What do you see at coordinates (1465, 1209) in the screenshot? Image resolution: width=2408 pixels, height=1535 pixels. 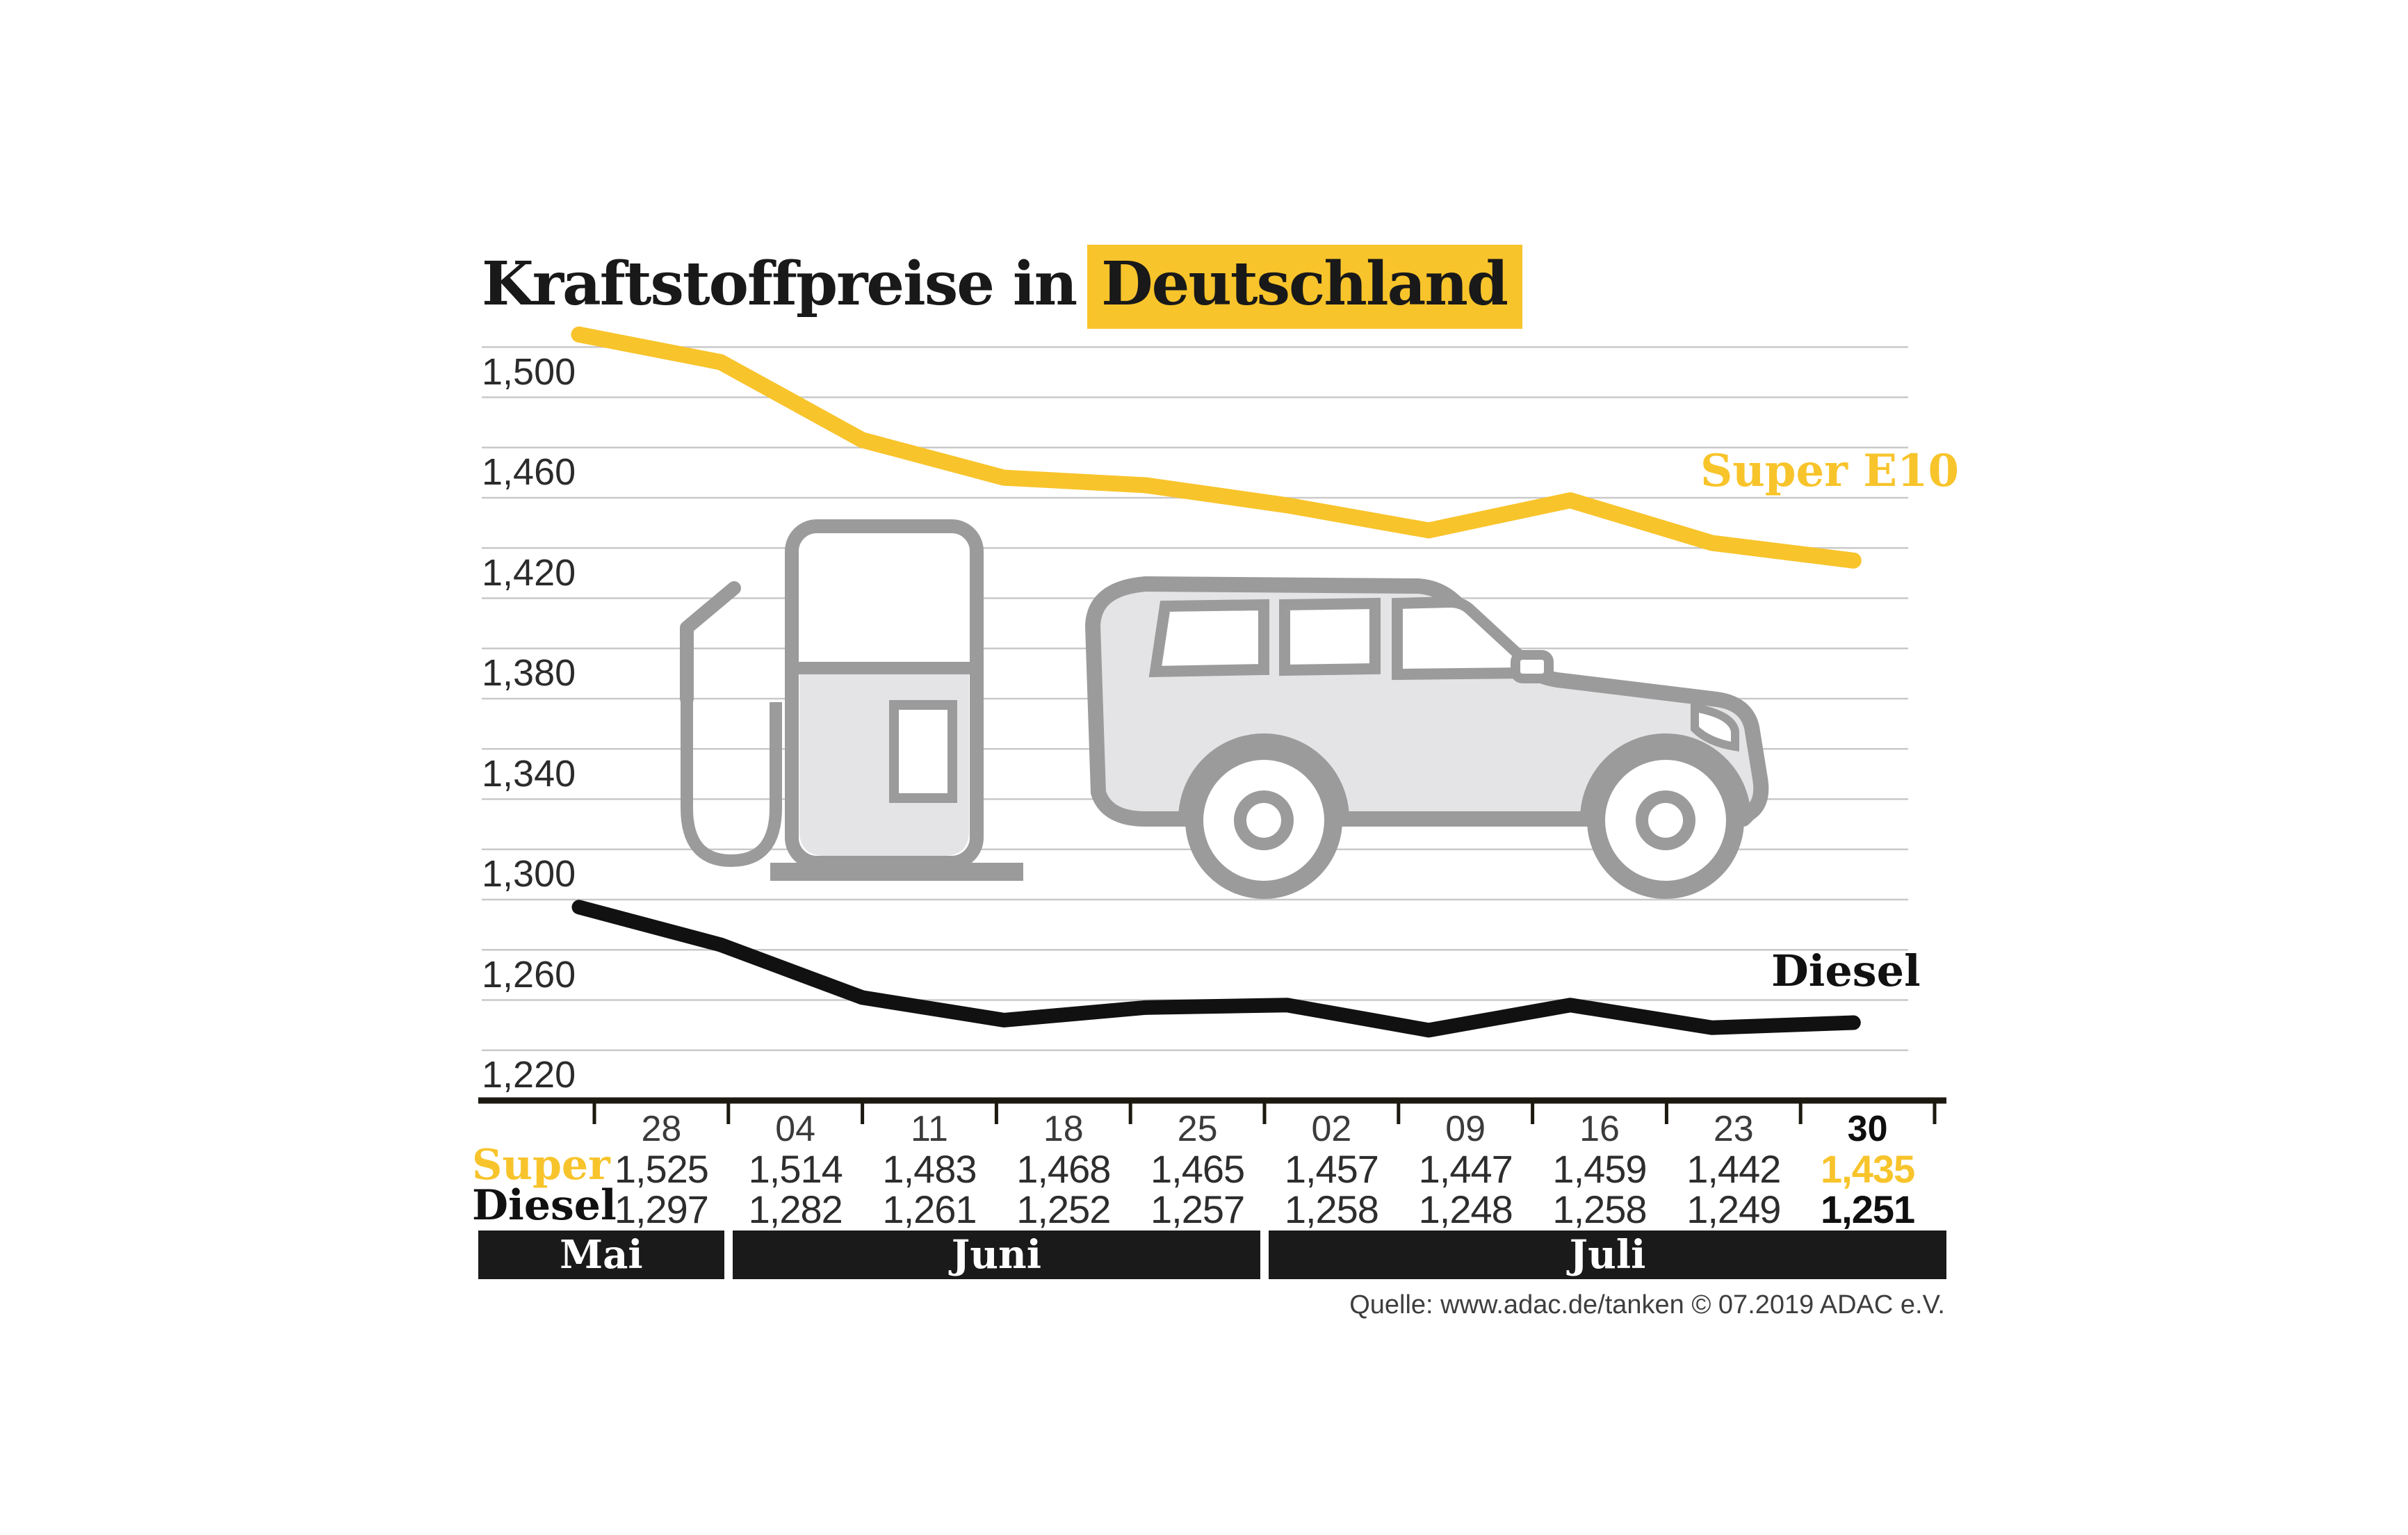 I see `table-cell: 1,248` at bounding box center [1465, 1209].